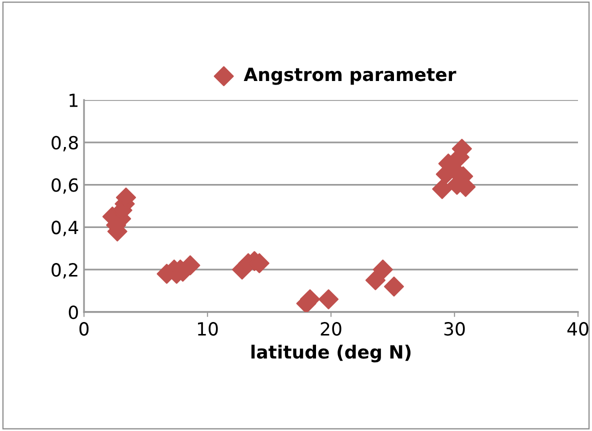 This screenshot has width=592, height=431. Describe the element at coordinates (84, 329) in the screenshot. I see `x-tick-label: 0` at that location.